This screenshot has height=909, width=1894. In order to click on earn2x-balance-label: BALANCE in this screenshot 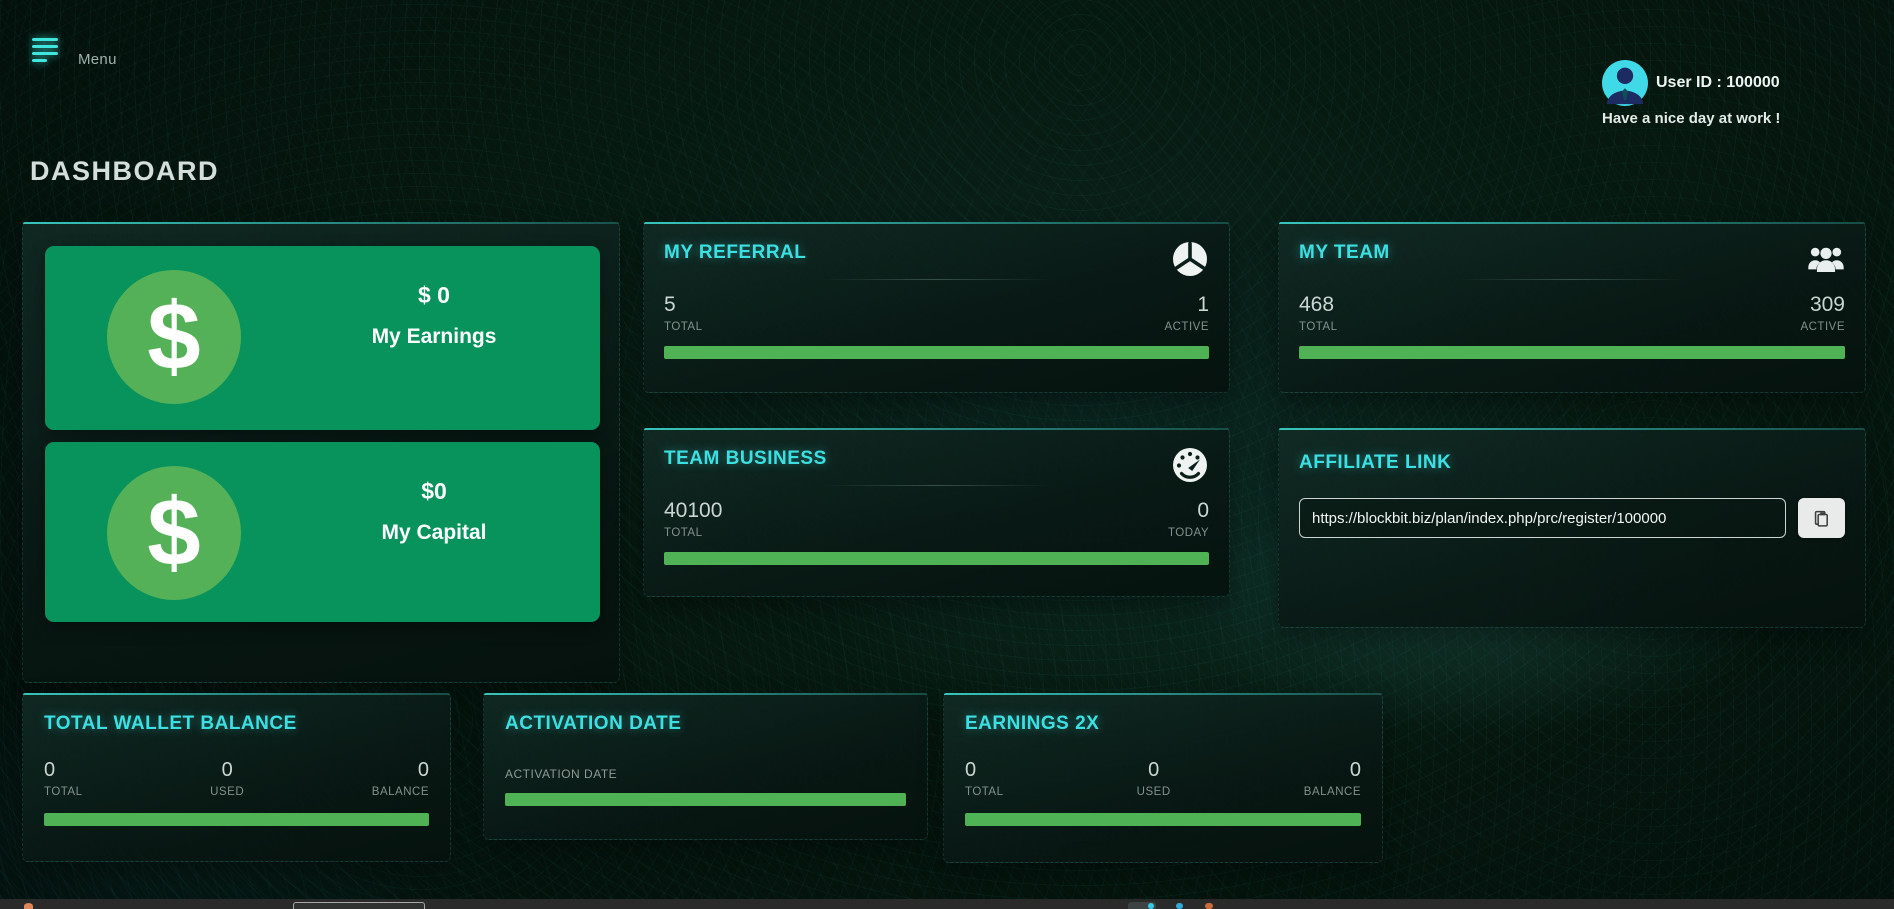, I will do `click(1332, 792)`.